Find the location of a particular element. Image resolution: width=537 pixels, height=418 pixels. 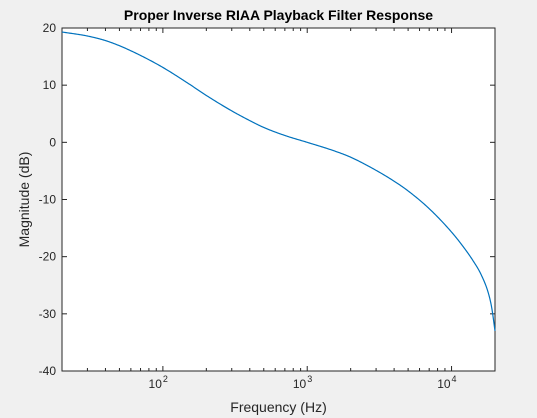

y-tick-label: 0 is located at coordinates (52, 142).